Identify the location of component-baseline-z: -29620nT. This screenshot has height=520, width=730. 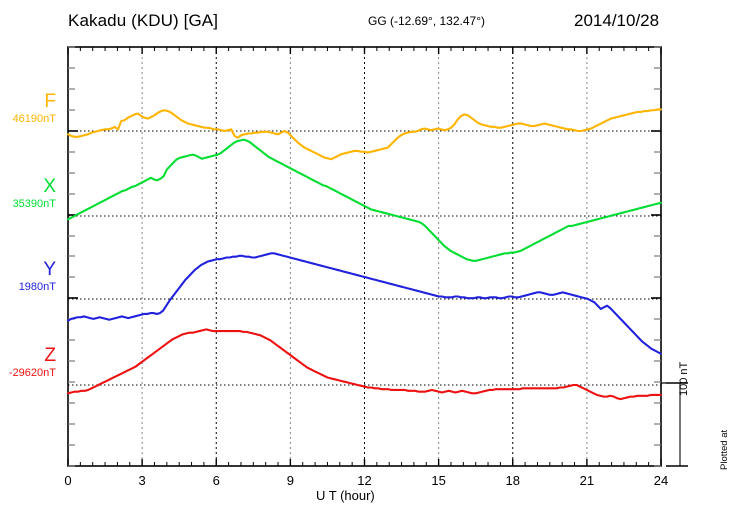
(32, 373).